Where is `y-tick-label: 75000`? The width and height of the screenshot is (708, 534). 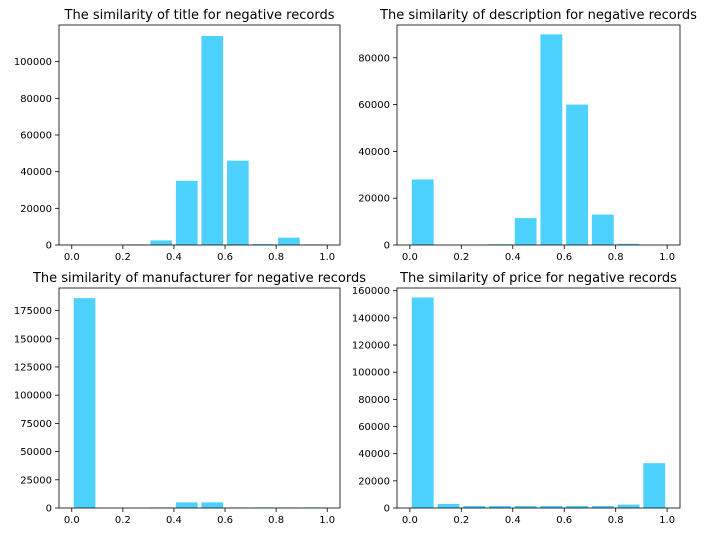
y-tick-label: 75000 is located at coordinates (36, 424).